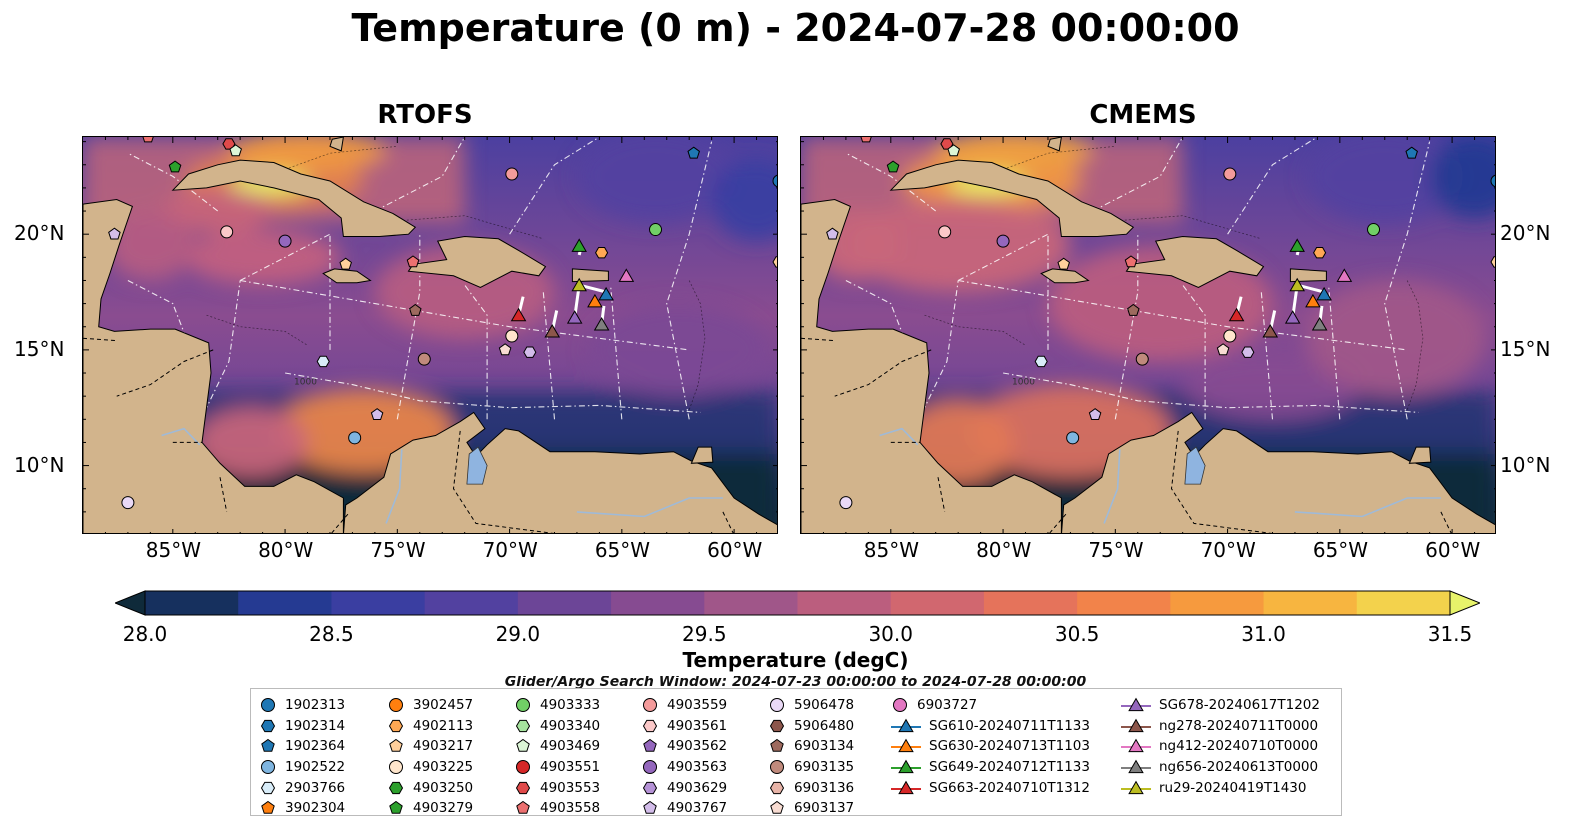 The height and width of the screenshot is (829, 1591). What do you see at coordinates (697, 746) in the screenshot?
I see `legend-label: 4903562` at bounding box center [697, 746].